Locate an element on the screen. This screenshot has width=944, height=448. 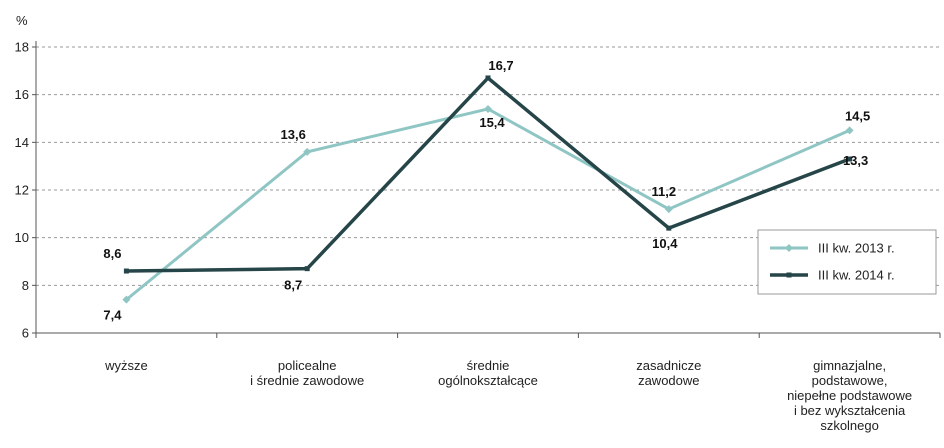
x-category-label: policealne i średnie zawodowe is located at coordinates (307, 373).